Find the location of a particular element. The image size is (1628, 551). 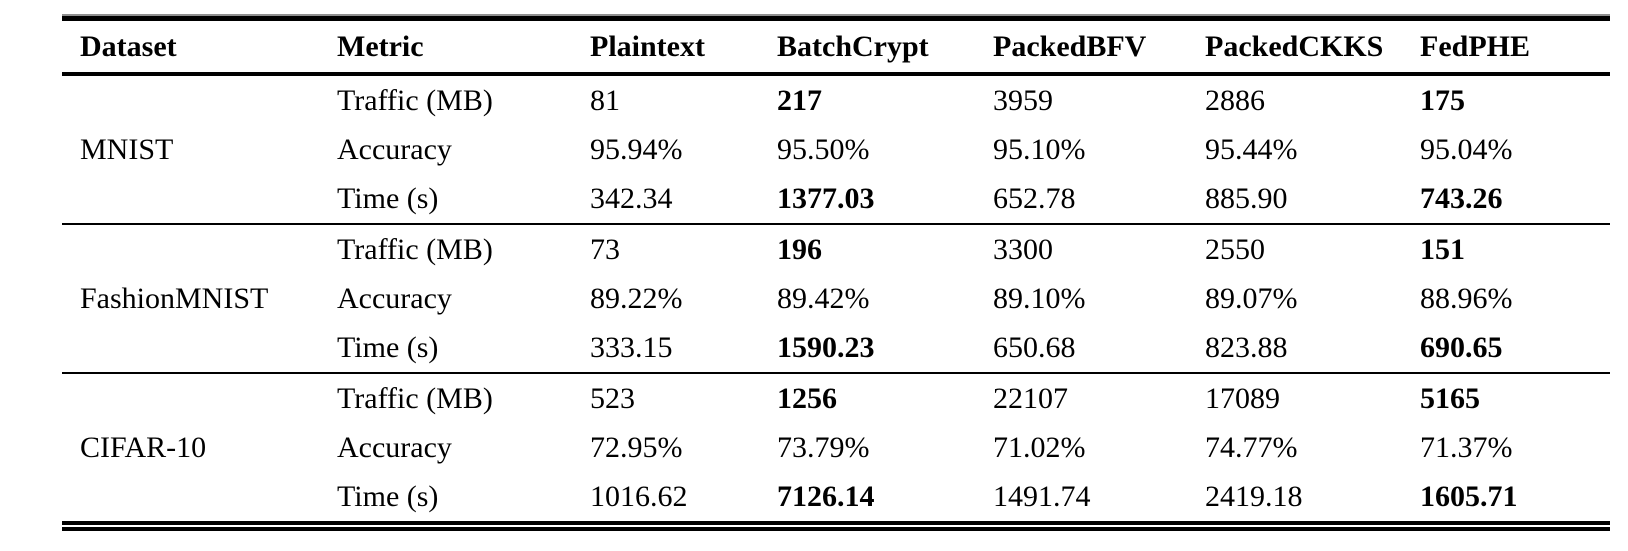

value-cell: 1256 is located at coordinates (867, 397).